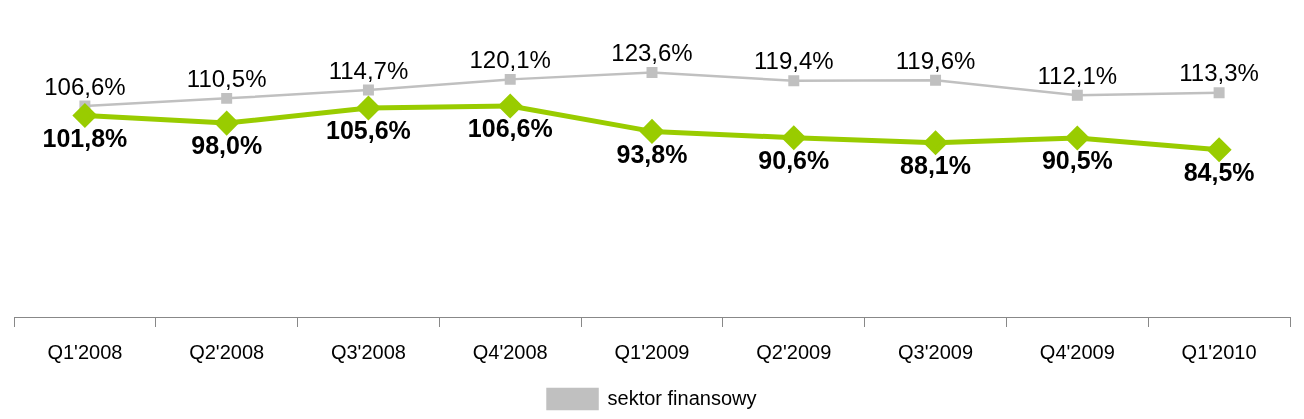 This screenshot has width=1304, height=419. I want to click on data-label: 119,4%, so click(793, 61).